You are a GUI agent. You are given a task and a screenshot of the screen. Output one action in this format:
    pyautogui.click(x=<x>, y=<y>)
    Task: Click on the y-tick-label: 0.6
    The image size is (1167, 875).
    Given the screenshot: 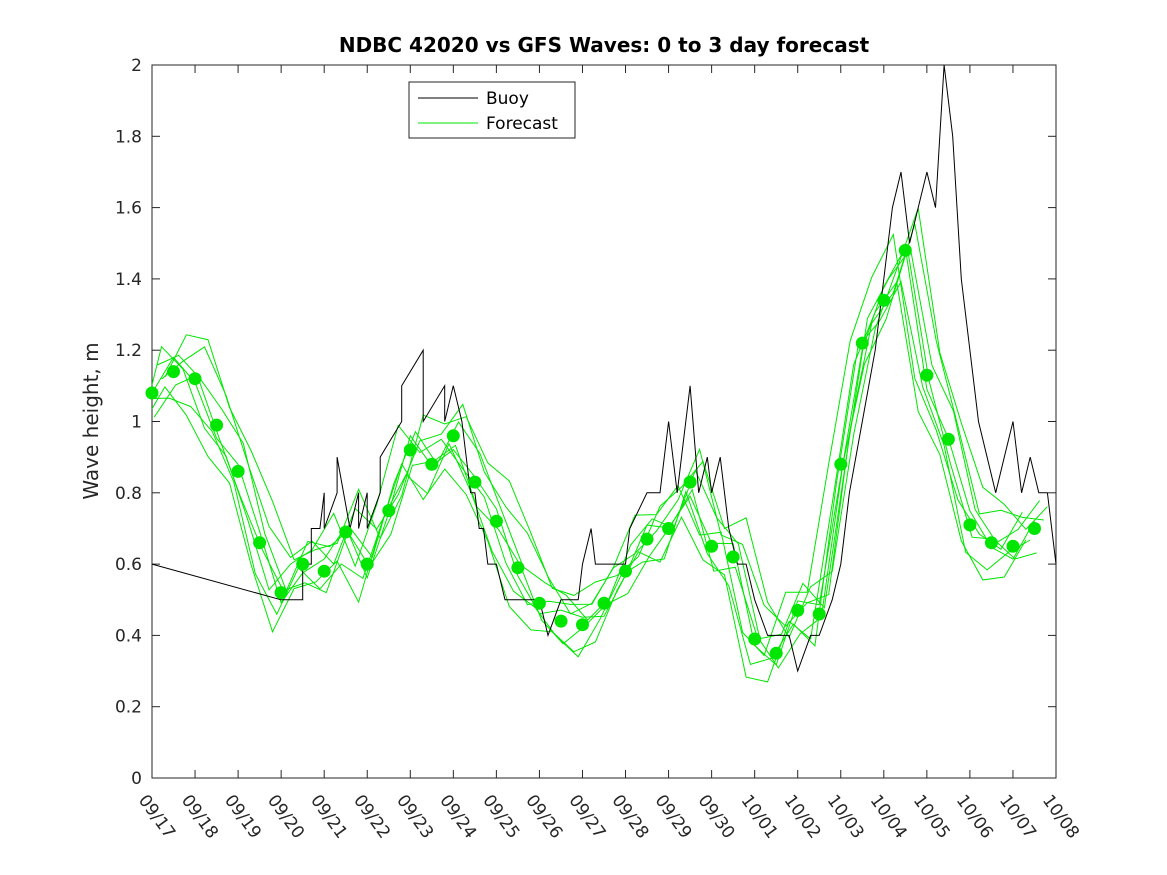 What is the action you would take?
    pyautogui.click(x=128, y=565)
    